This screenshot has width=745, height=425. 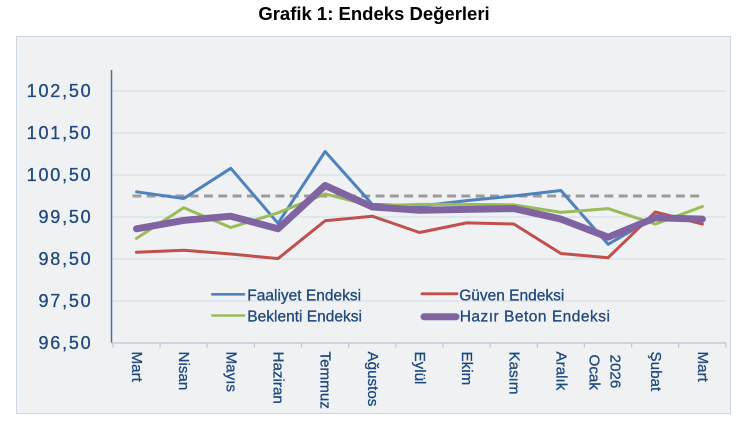 I want to click on svg-text: 96,50, so click(x=65, y=343).